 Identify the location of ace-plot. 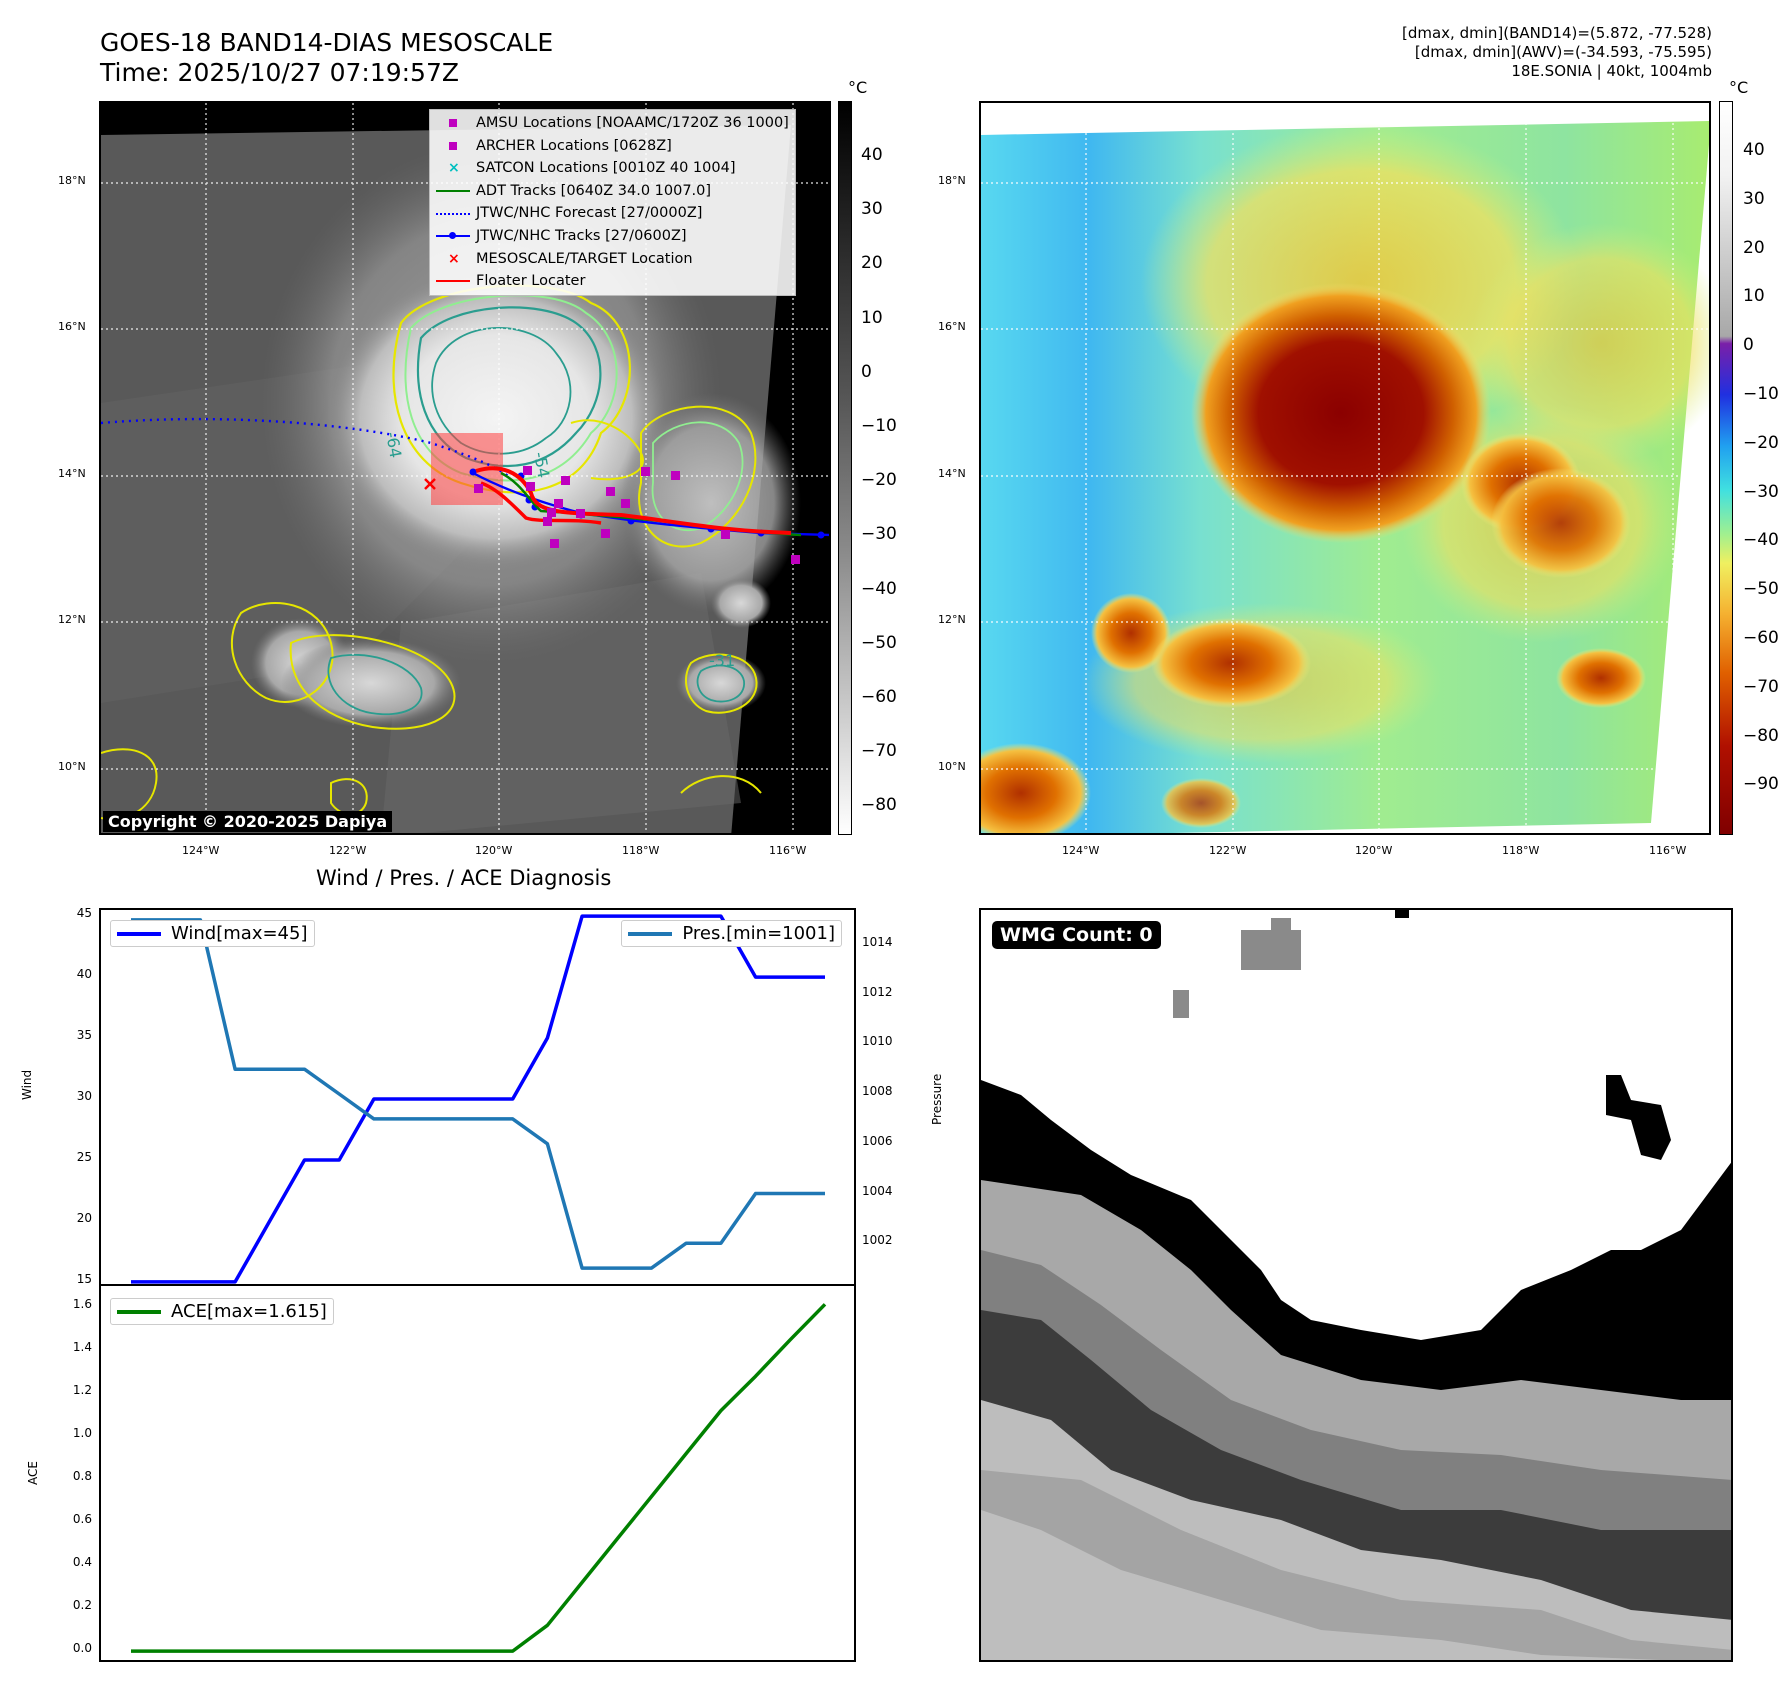
(479, 1478).